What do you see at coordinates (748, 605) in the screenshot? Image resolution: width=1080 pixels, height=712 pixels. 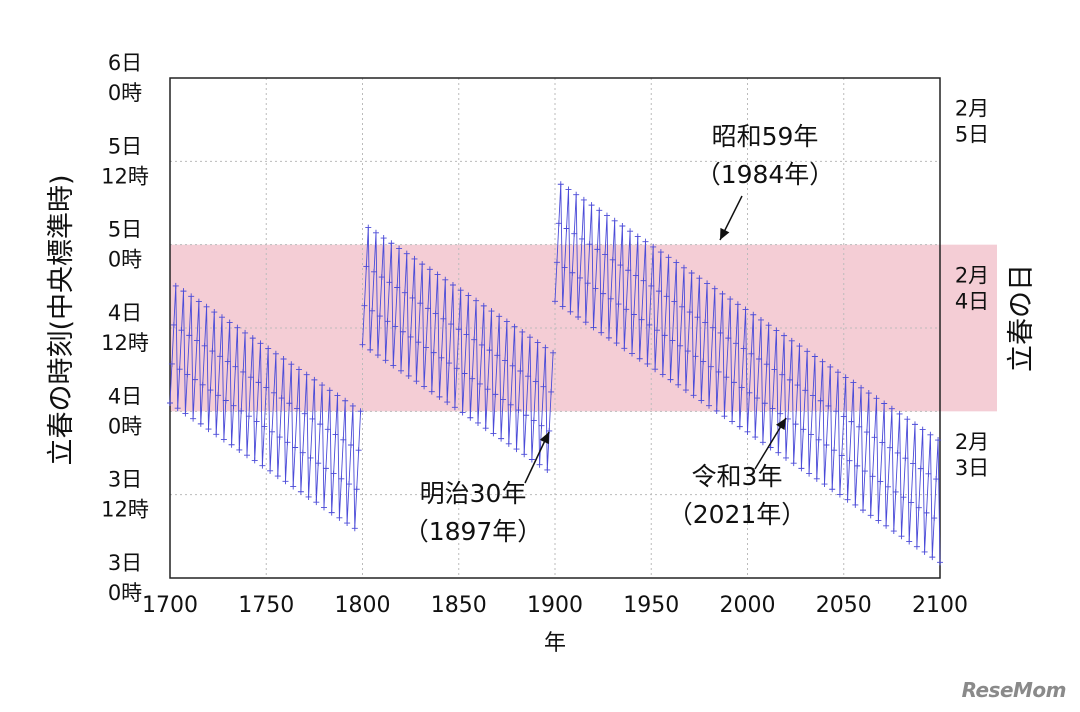 I see `x-tick-label: 2000` at bounding box center [748, 605].